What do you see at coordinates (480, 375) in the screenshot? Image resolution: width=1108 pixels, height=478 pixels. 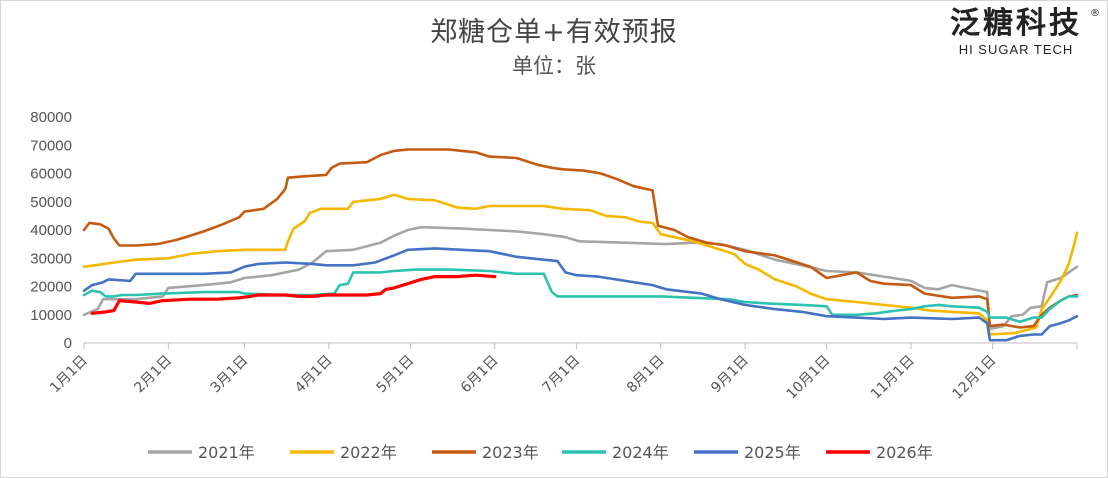 I see `x-tick-label: 6月1日` at bounding box center [480, 375].